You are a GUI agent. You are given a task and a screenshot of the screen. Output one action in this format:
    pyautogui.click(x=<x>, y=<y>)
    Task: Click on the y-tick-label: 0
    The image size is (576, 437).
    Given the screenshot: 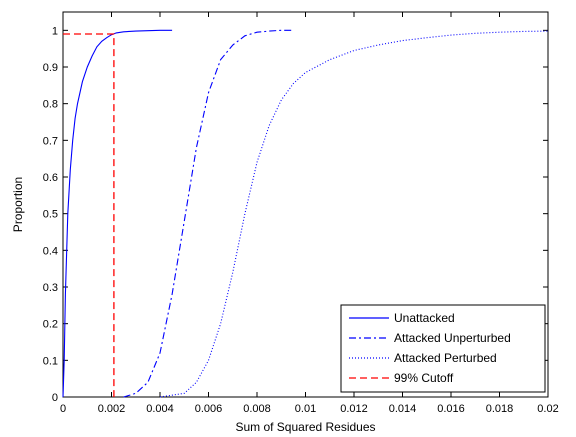 What is the action you would take?
    pyautogui.click(x=55, y=398)
    